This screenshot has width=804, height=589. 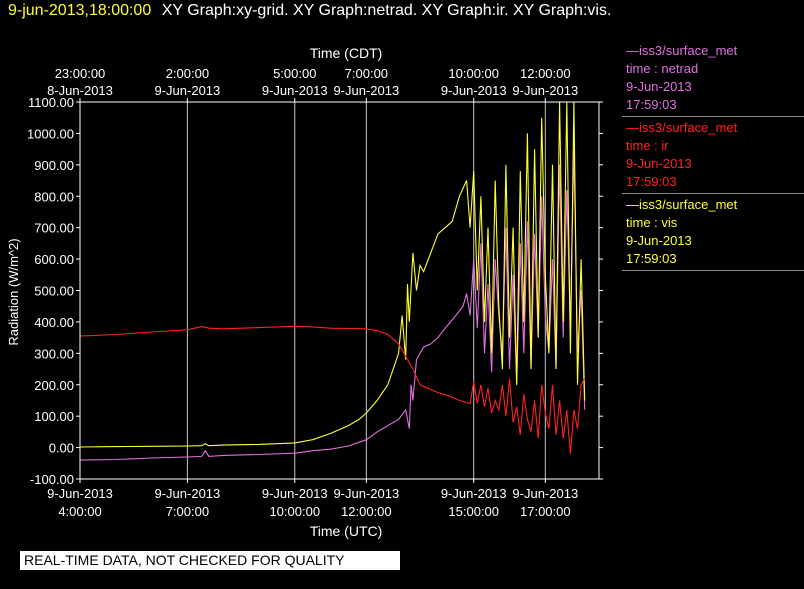 What do you see at coordinates (473, 511) in the screenshot?
I see `x-tick-time: 15:00:00` at bounding box center [473, 511].